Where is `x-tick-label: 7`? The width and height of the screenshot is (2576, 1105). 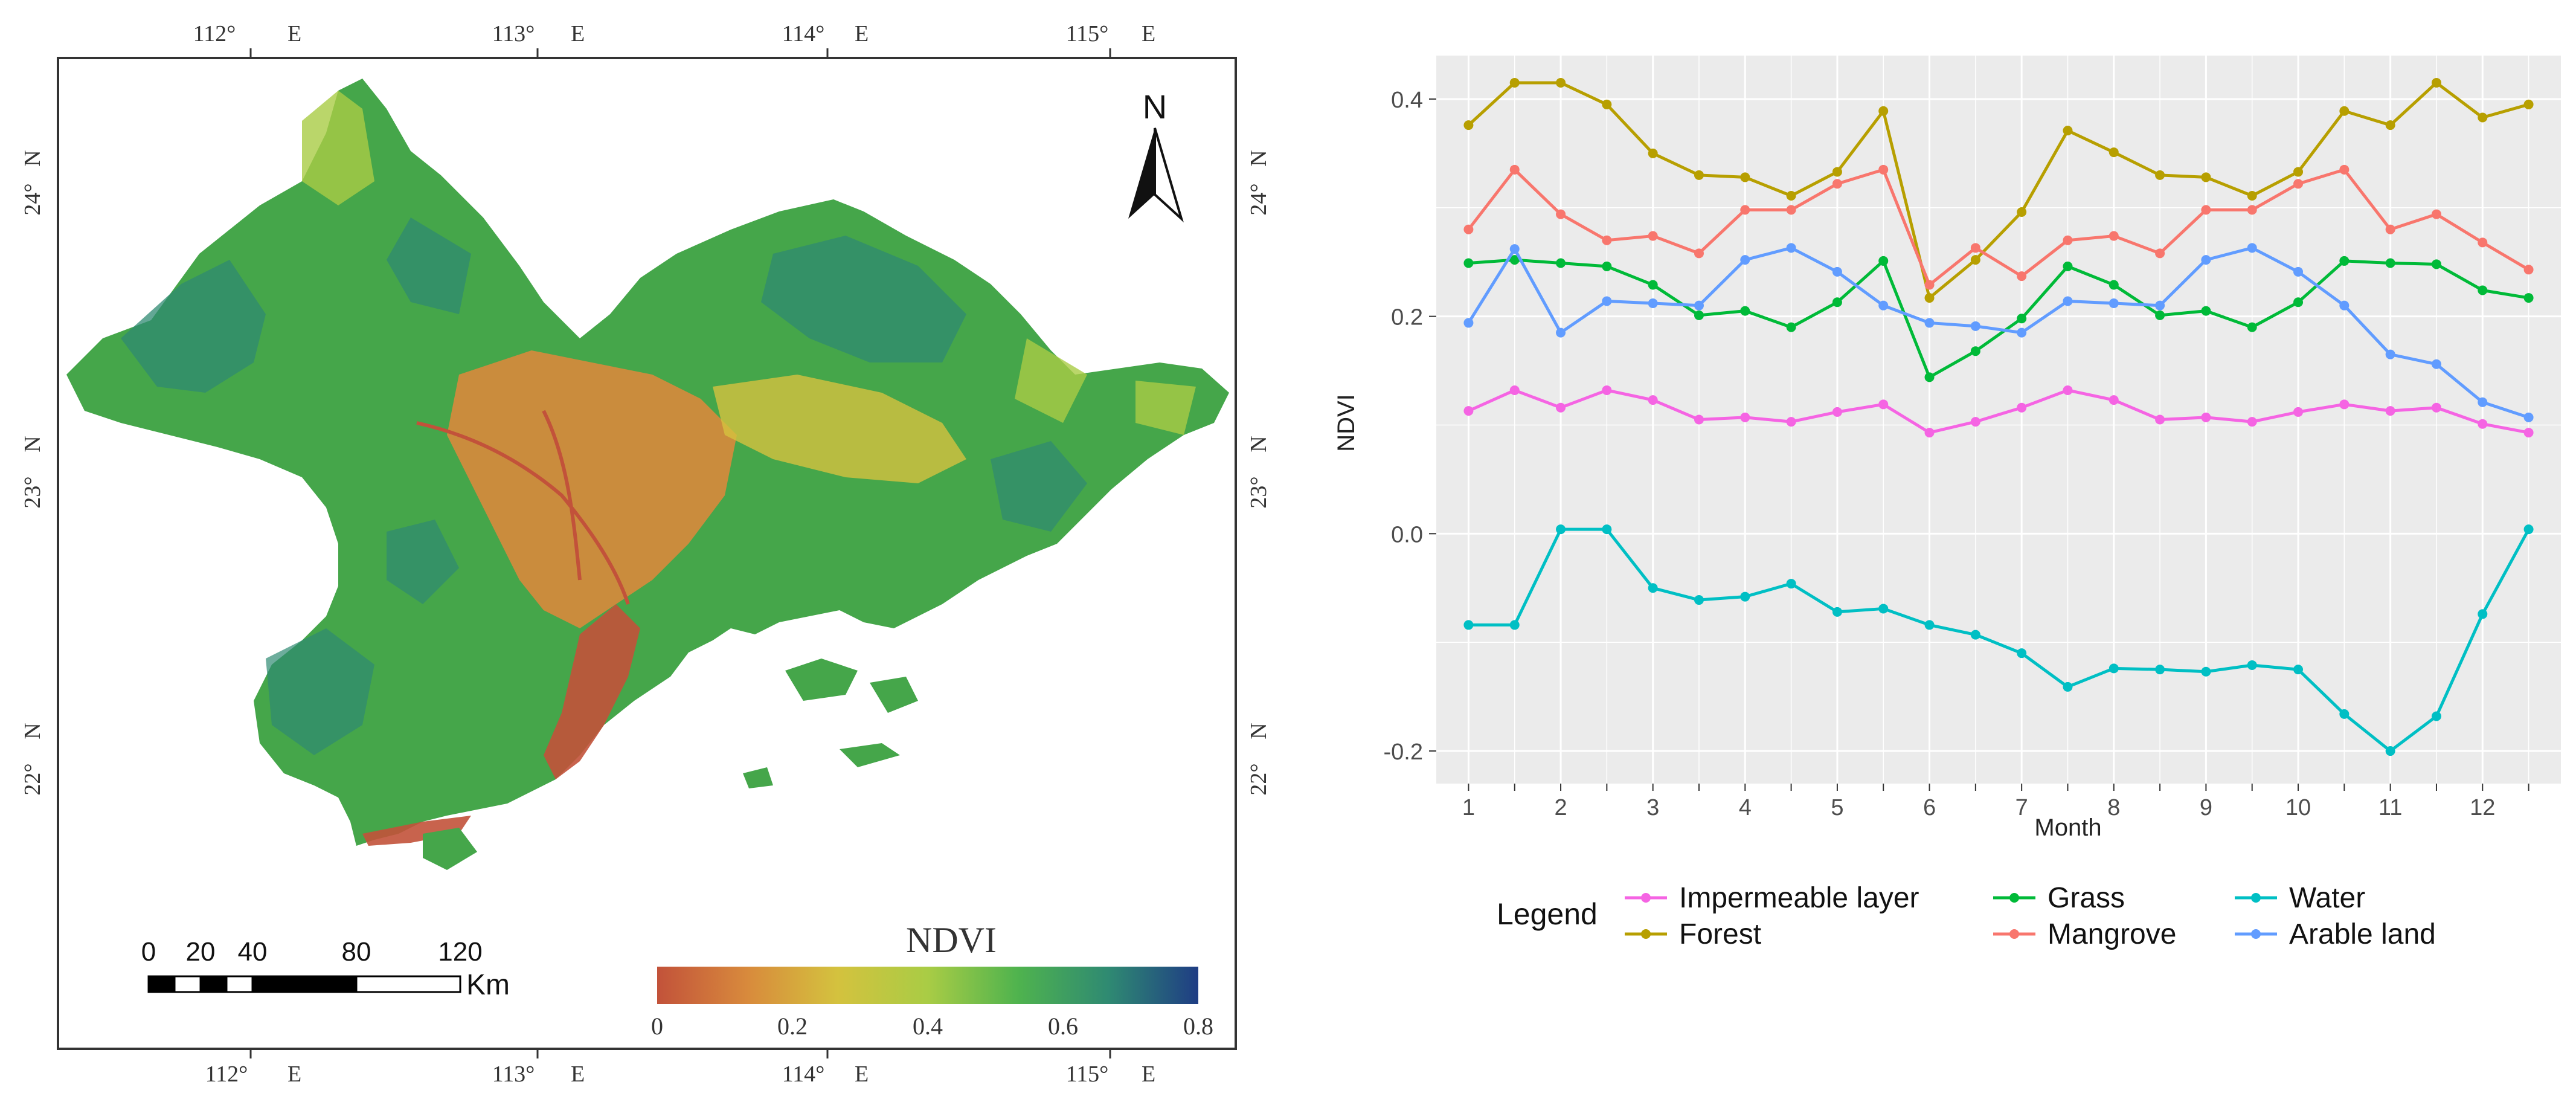
x-tick-label: 7 is located at coordinates (2022, 807).